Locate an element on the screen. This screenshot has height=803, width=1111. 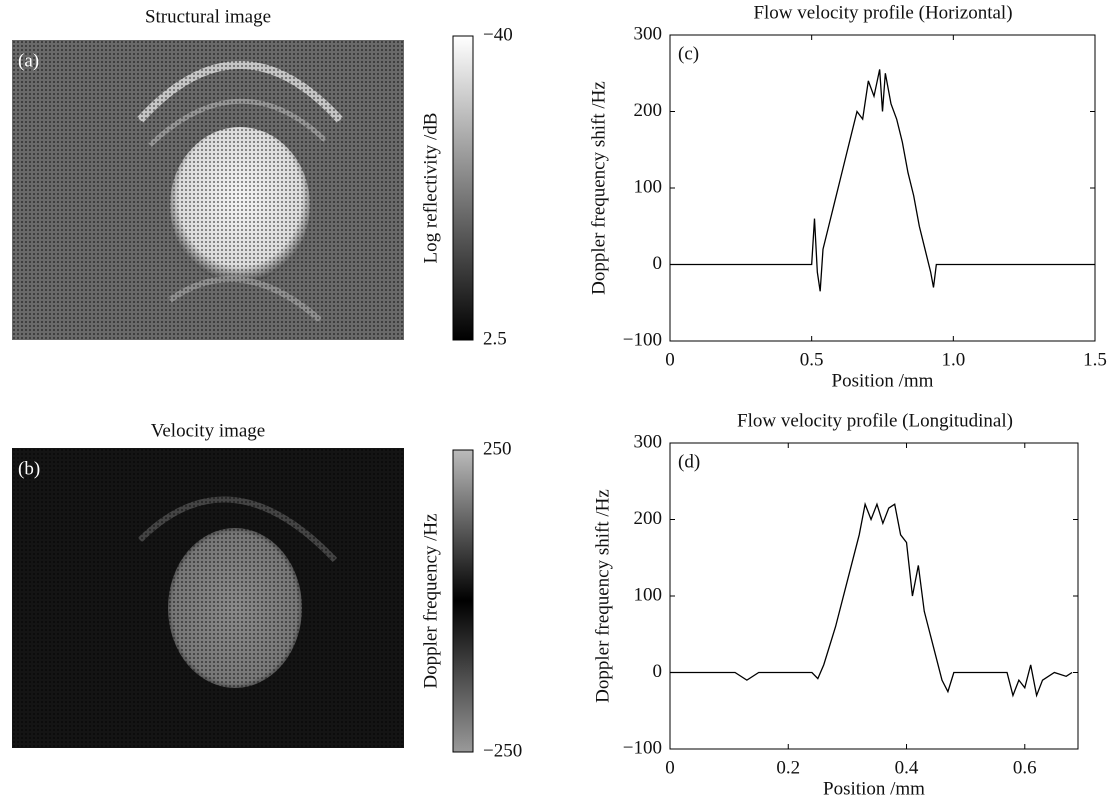
panel-title: Velocity image is located at coordinates (208, 430).